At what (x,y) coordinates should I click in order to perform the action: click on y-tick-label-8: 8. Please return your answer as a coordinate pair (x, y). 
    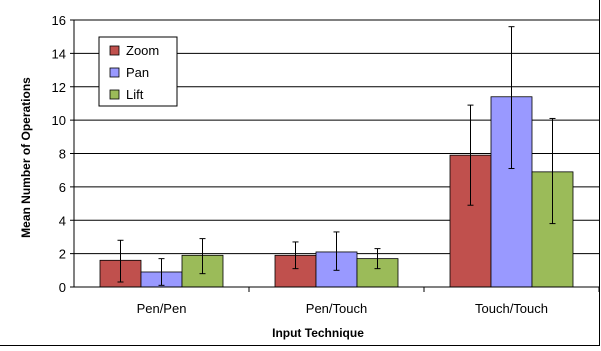
    Looking at the image, I should click on (62, 154).